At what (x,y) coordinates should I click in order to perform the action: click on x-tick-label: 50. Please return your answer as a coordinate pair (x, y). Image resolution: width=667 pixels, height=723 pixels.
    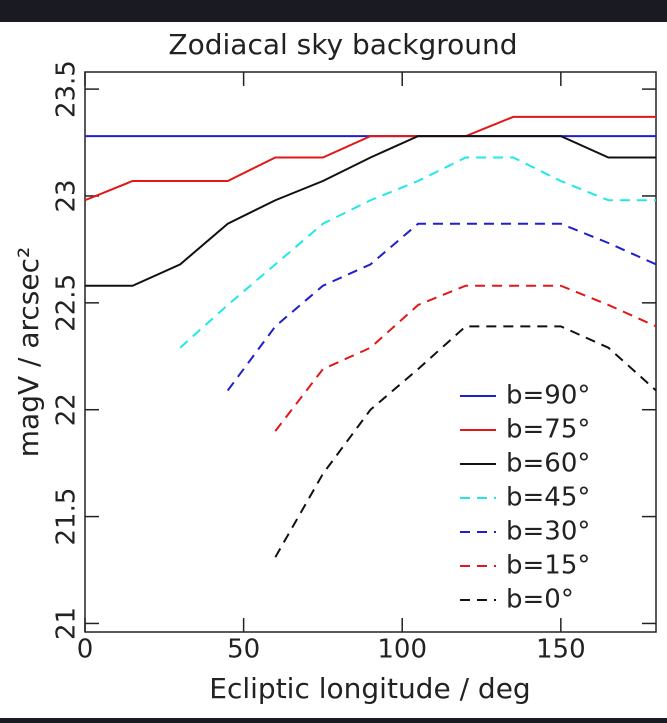
    Looking at the image, I should click on (243, 650).